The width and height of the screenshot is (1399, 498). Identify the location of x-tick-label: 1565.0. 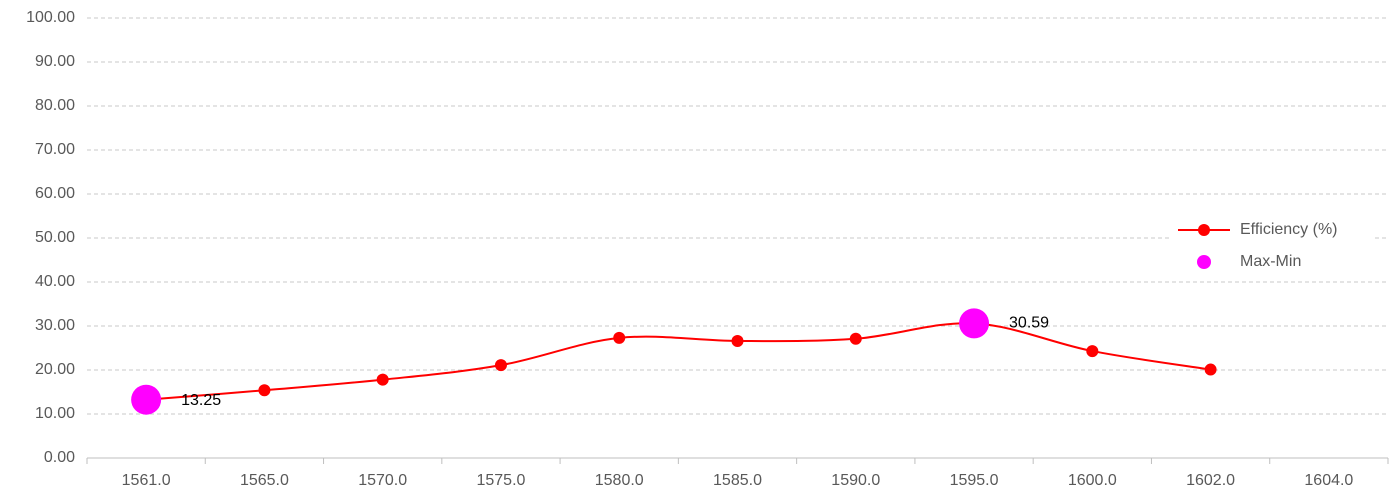
(264, 480).